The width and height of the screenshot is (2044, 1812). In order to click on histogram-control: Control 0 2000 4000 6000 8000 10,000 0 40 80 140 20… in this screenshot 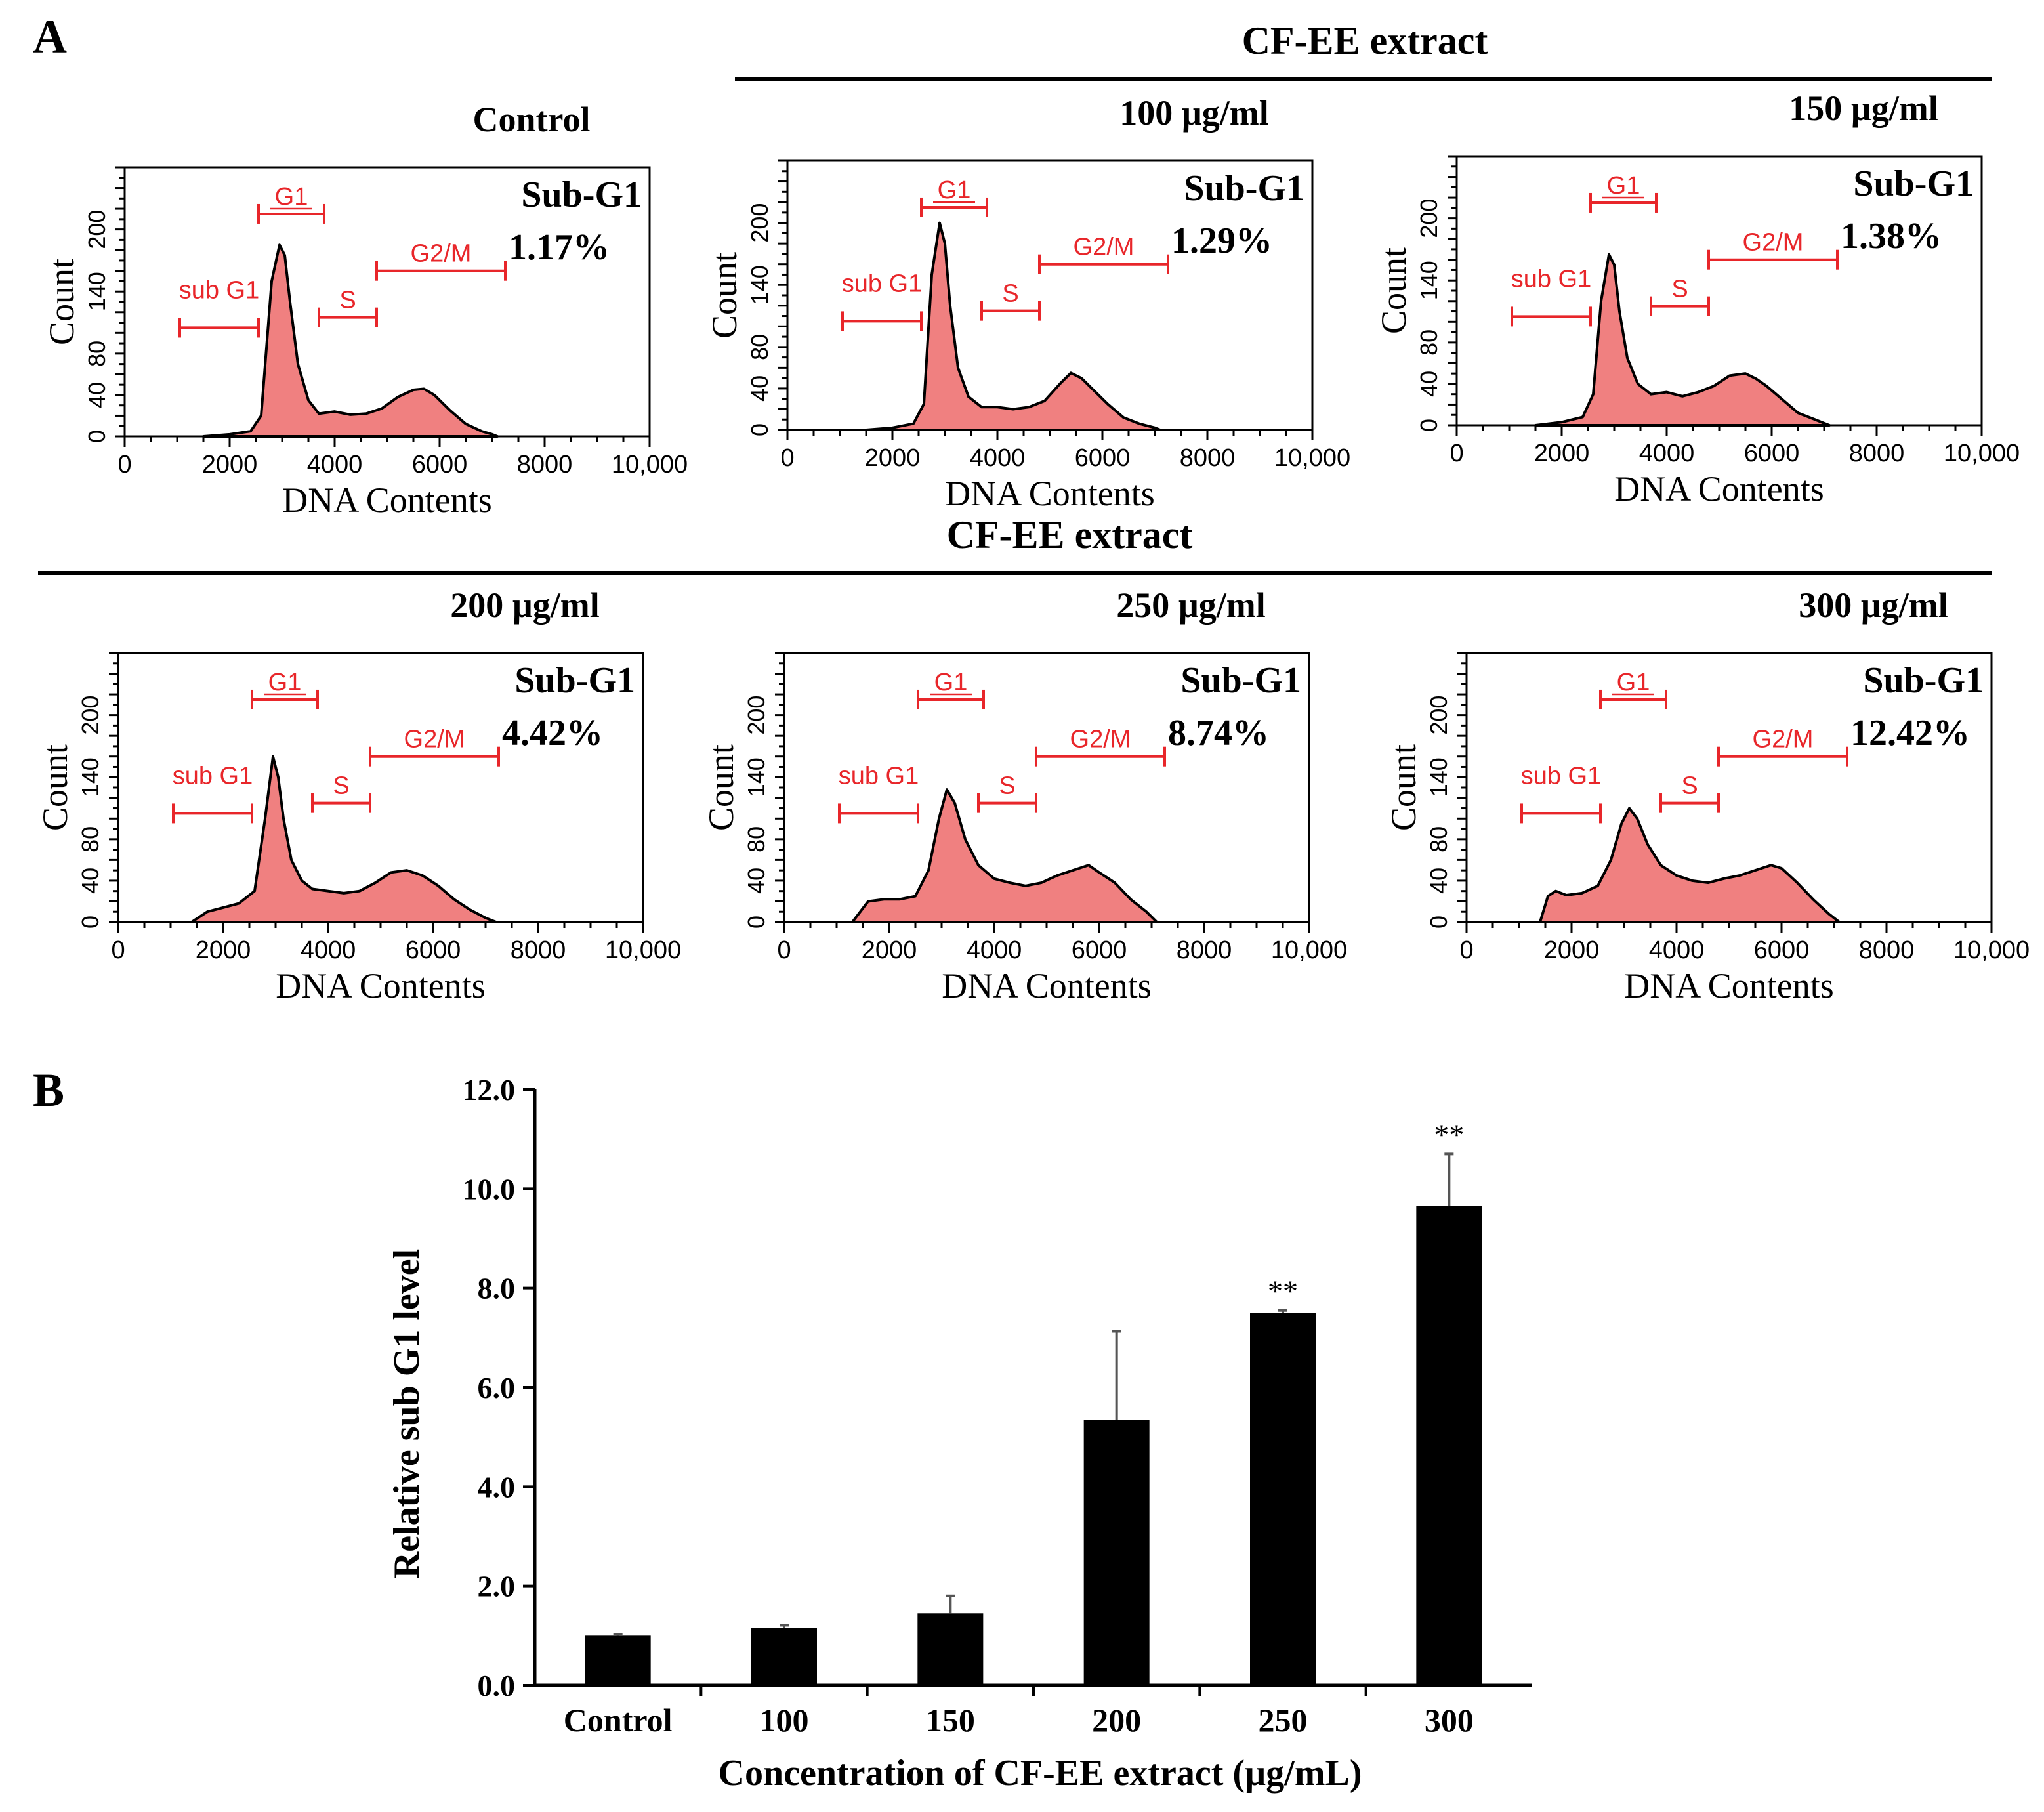, I will do `click(365, 310)`.